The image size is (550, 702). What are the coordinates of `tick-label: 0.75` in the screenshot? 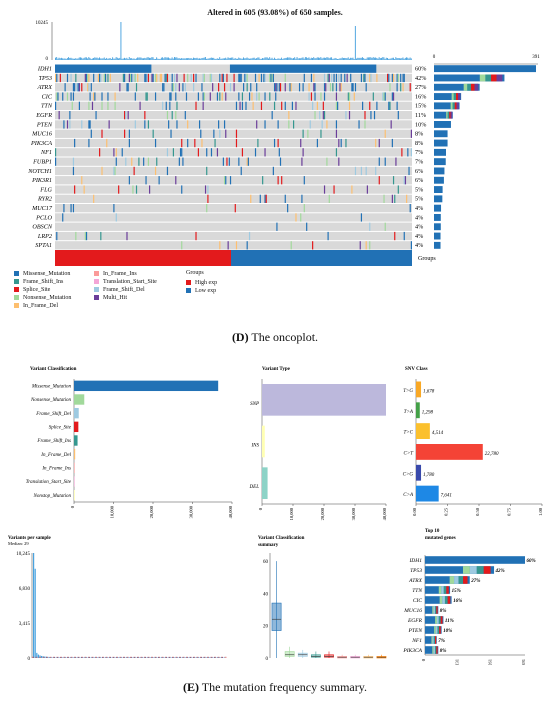 It's located at (509, 511).